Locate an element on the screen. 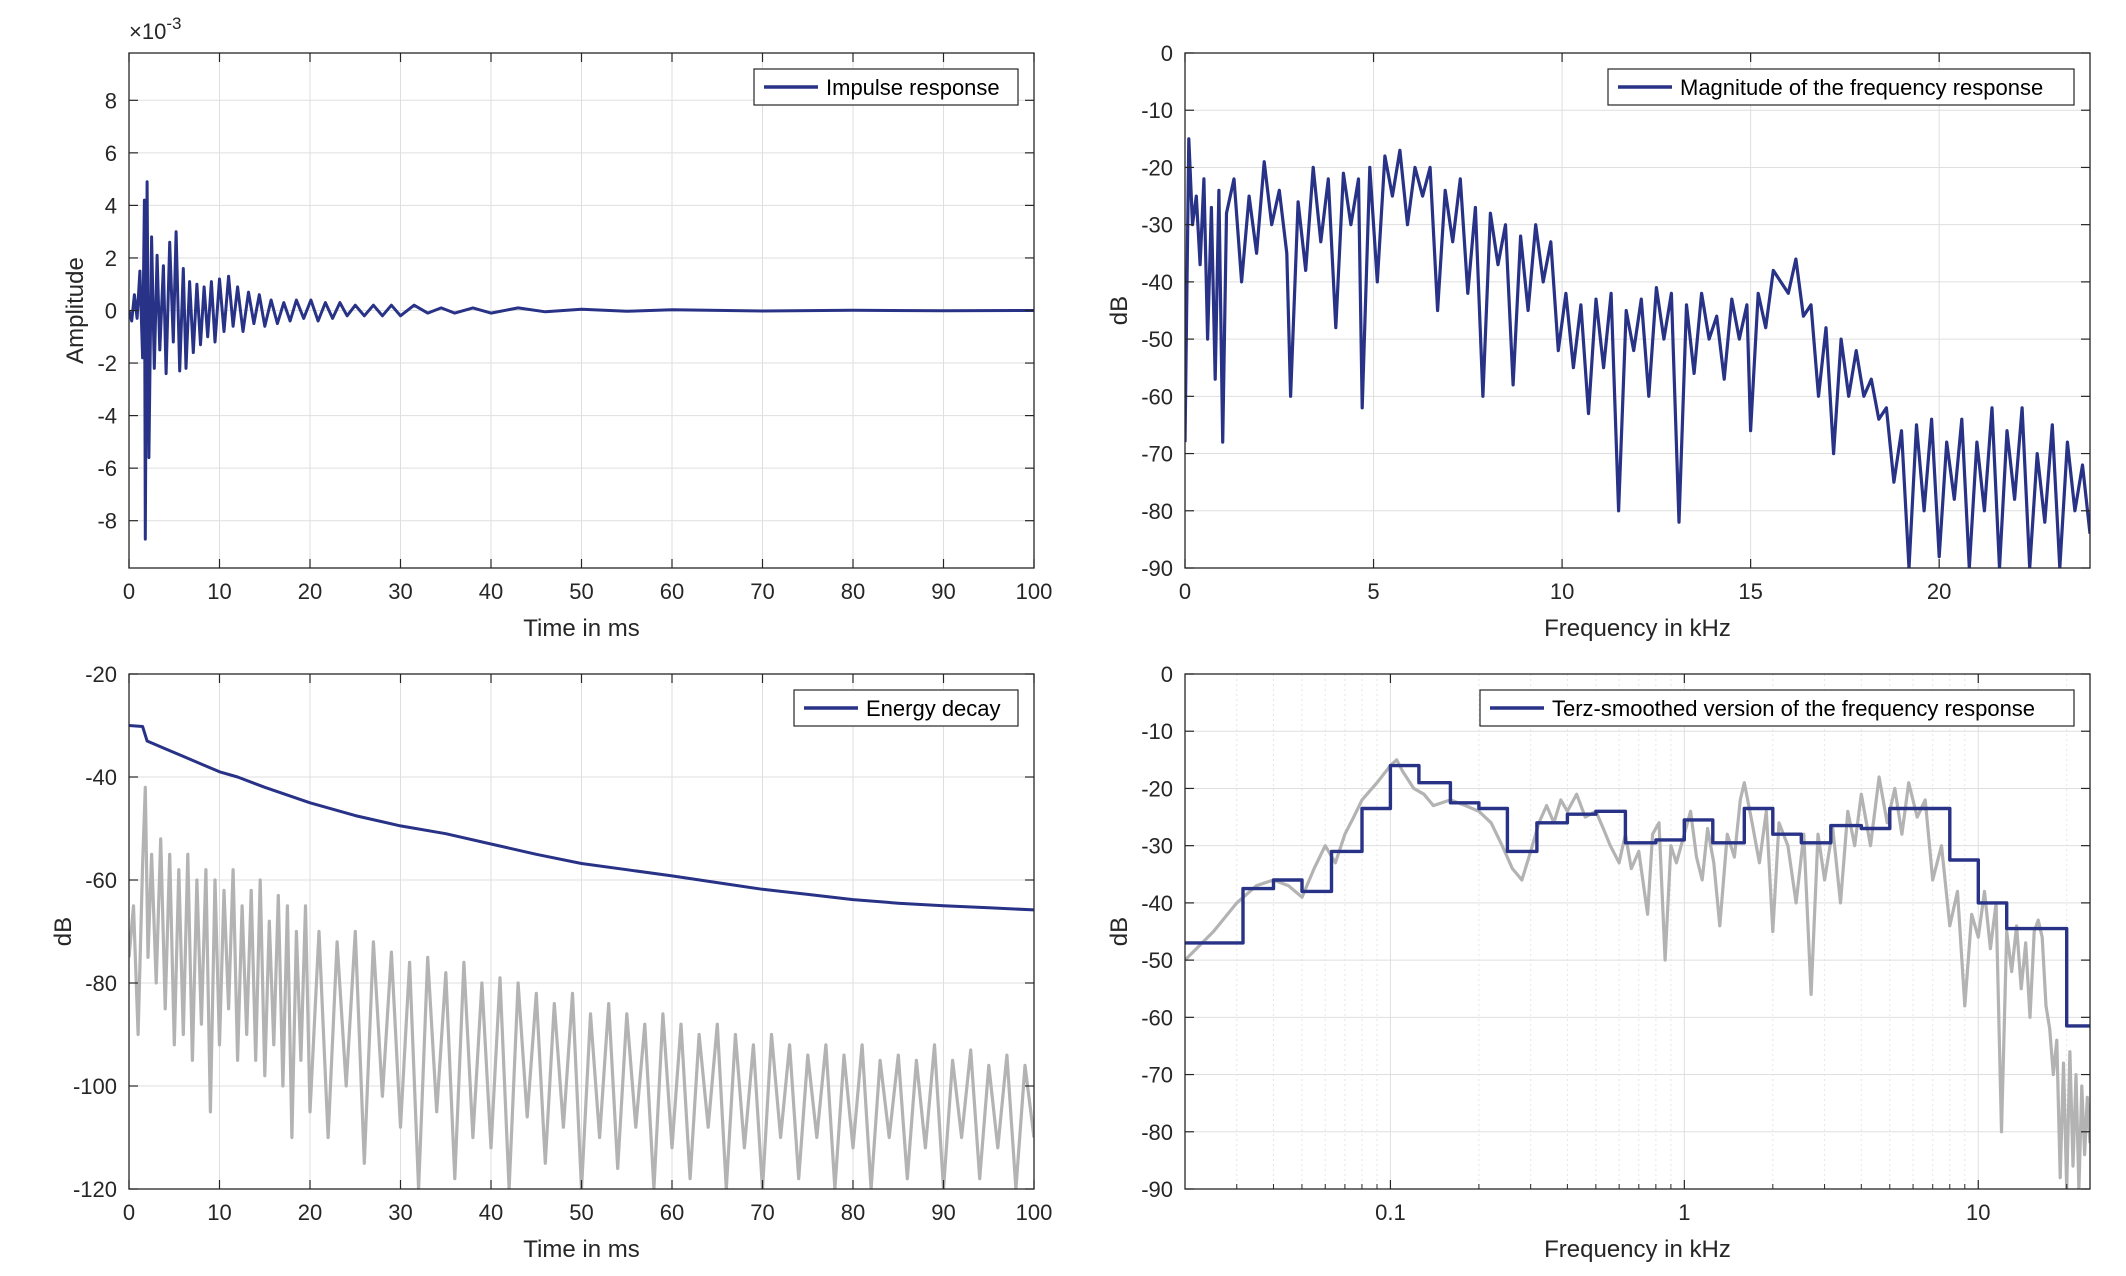 This screenshot has height=1276, width=2126. x-tick-label: 0.1 is located at coordinates (1390, 1212).